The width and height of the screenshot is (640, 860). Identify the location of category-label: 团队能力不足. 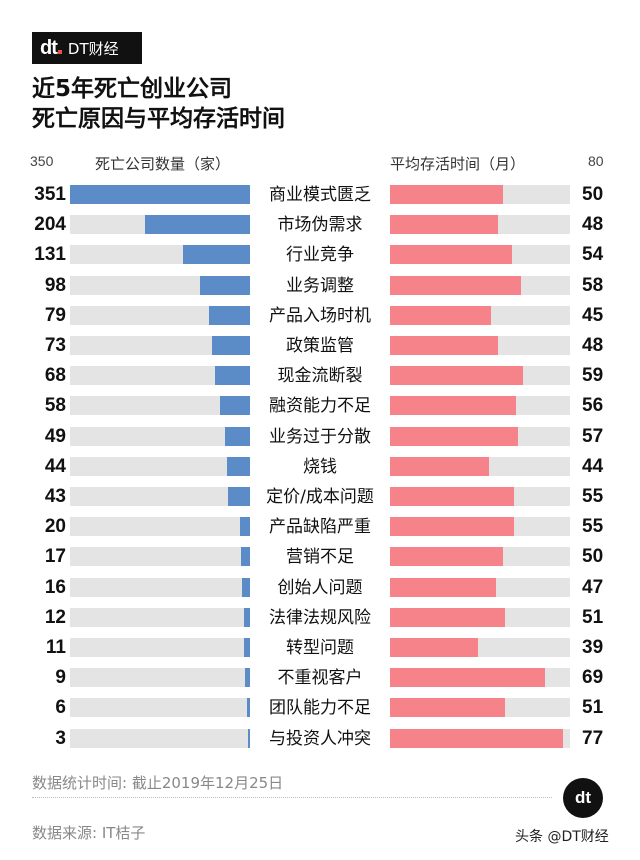
(320, 708).